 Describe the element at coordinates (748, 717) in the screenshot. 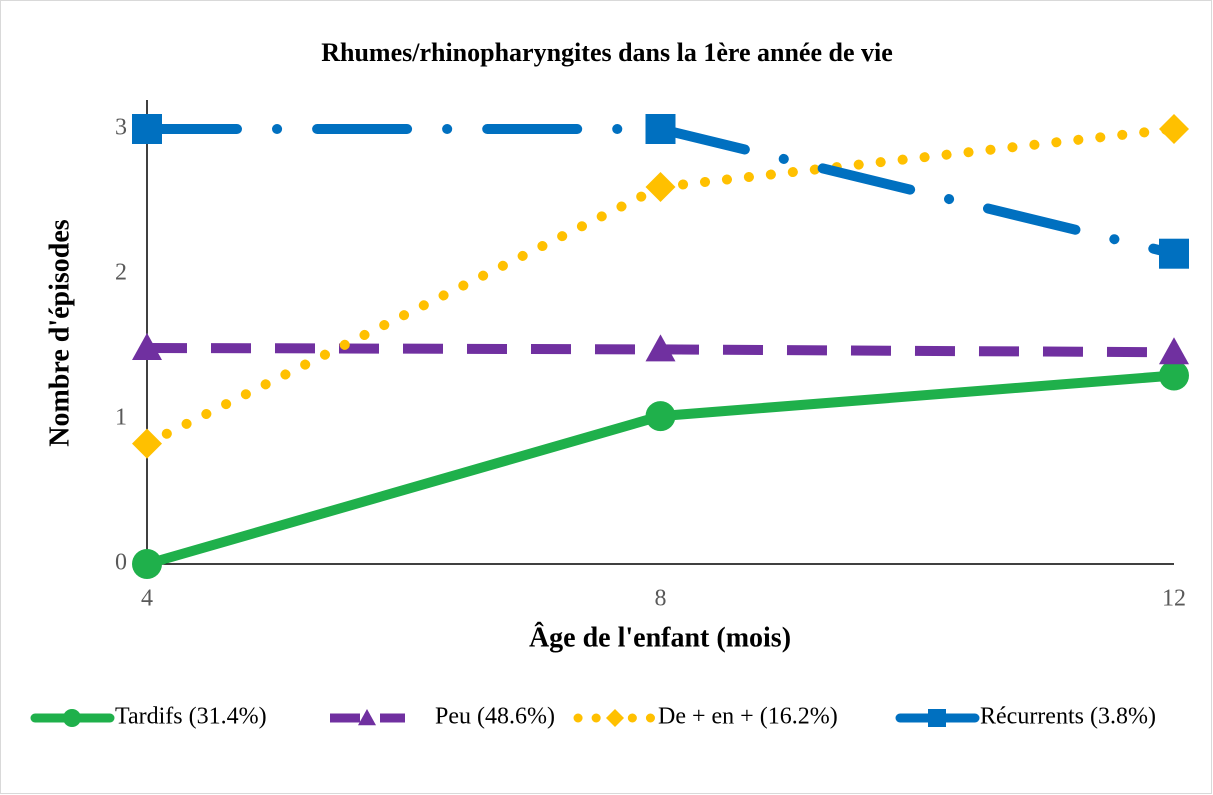

I see `legend-label: De + en + (16.2%)` at that location.